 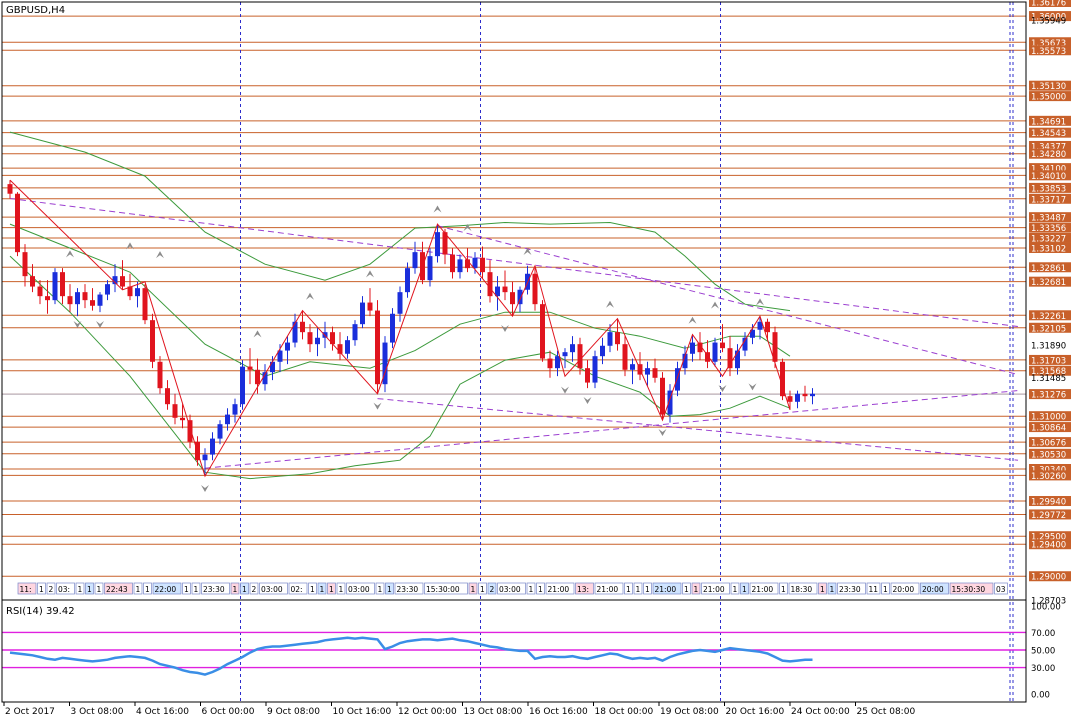 What do you see at coordinates (1048, 22) in the screenshot?
I see `price-label-2: 1.35949` at bounding box center [1048, 22].